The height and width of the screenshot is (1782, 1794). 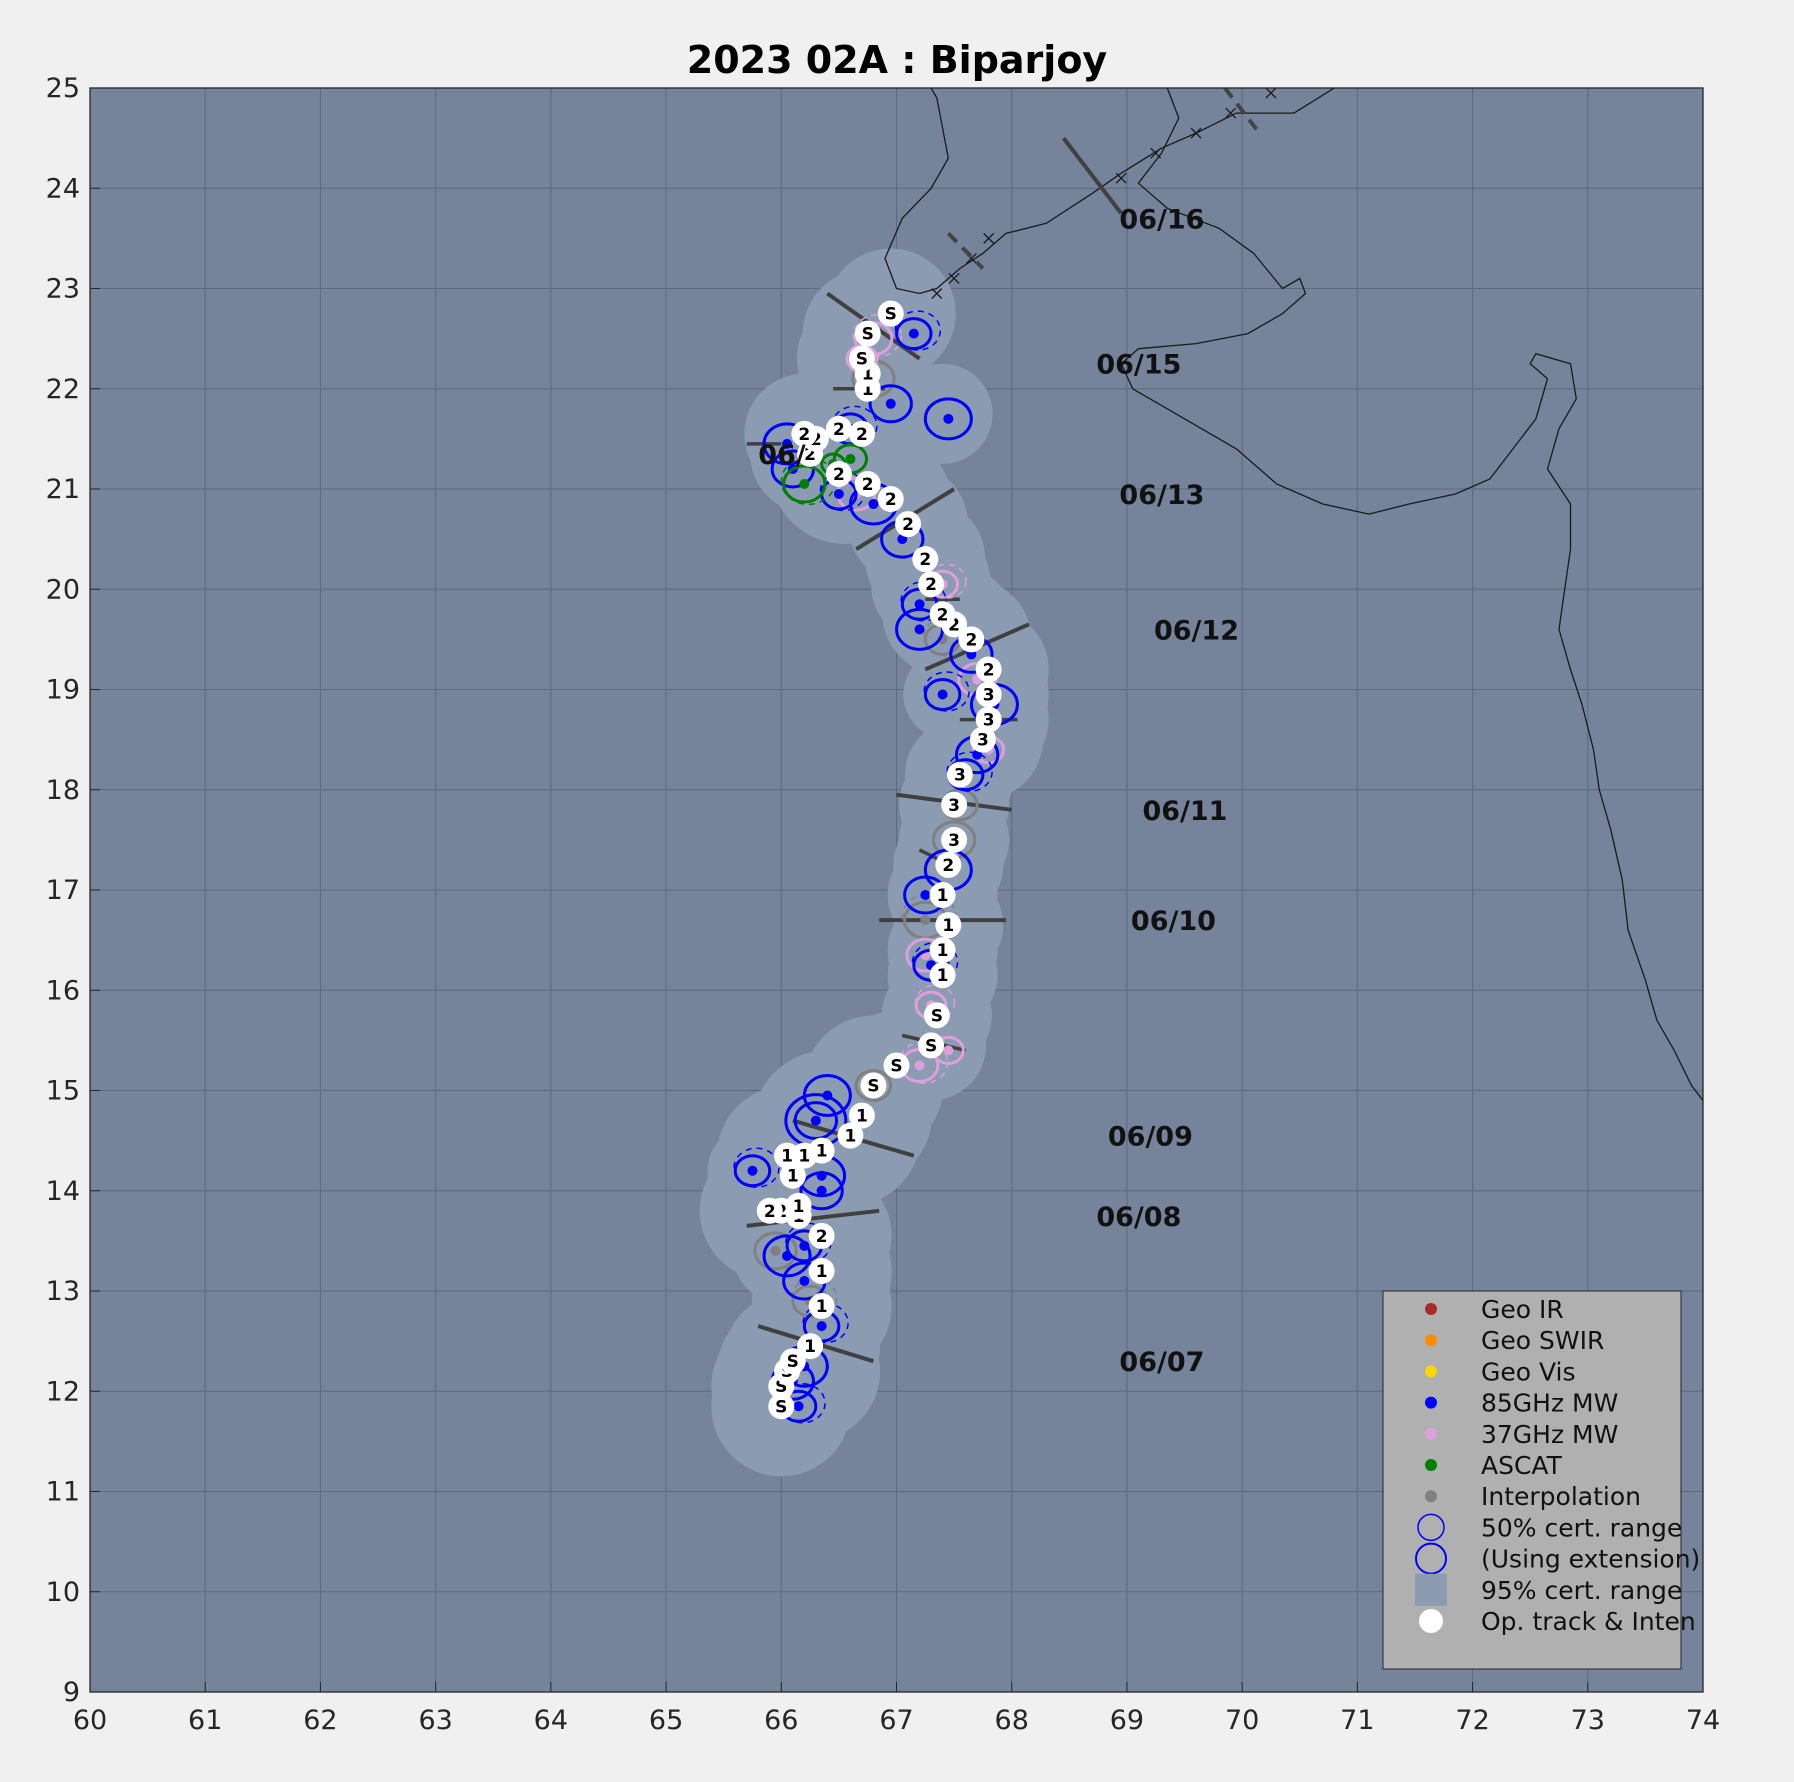 I want to click on interp-fix-ring, so click(x=873, y=1085).